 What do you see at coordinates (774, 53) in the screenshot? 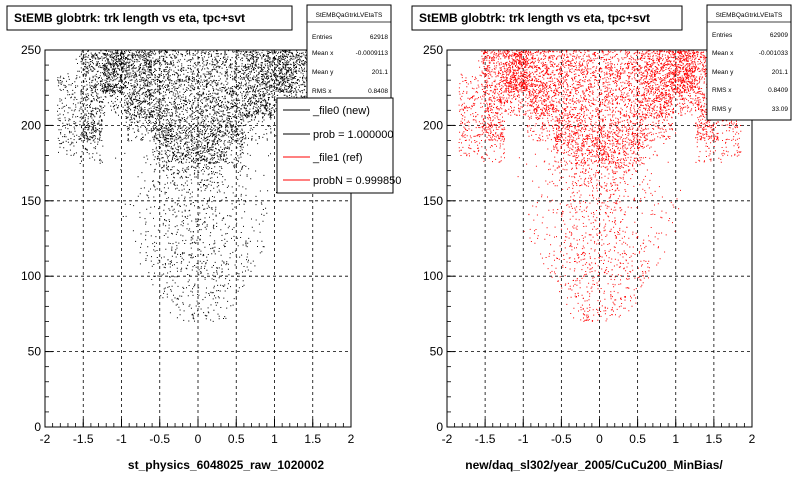
I see `right-stats-meanx-value: -0.001033` at bounding box center [774, 53].